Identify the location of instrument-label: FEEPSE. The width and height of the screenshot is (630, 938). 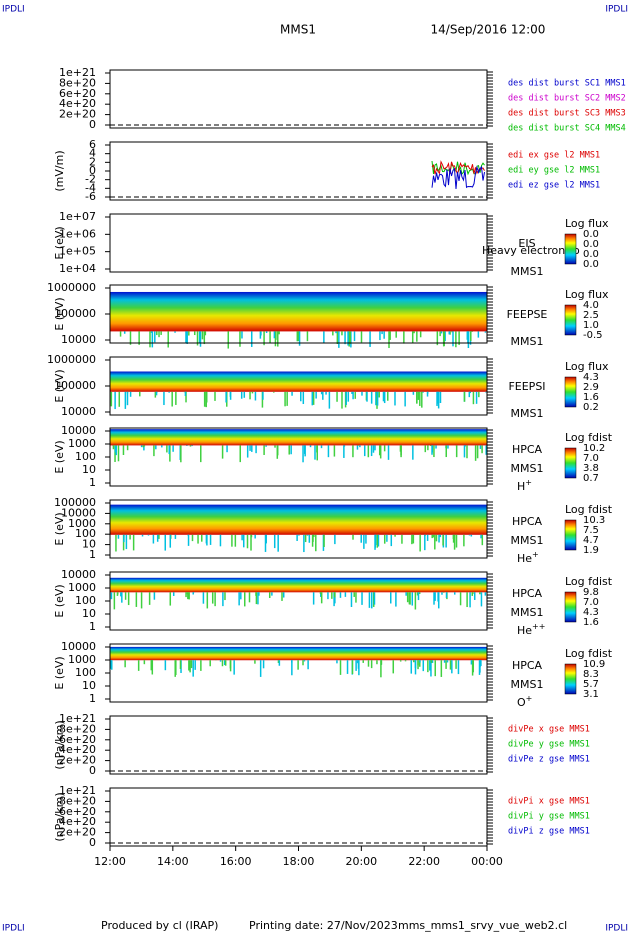
(527, 314).